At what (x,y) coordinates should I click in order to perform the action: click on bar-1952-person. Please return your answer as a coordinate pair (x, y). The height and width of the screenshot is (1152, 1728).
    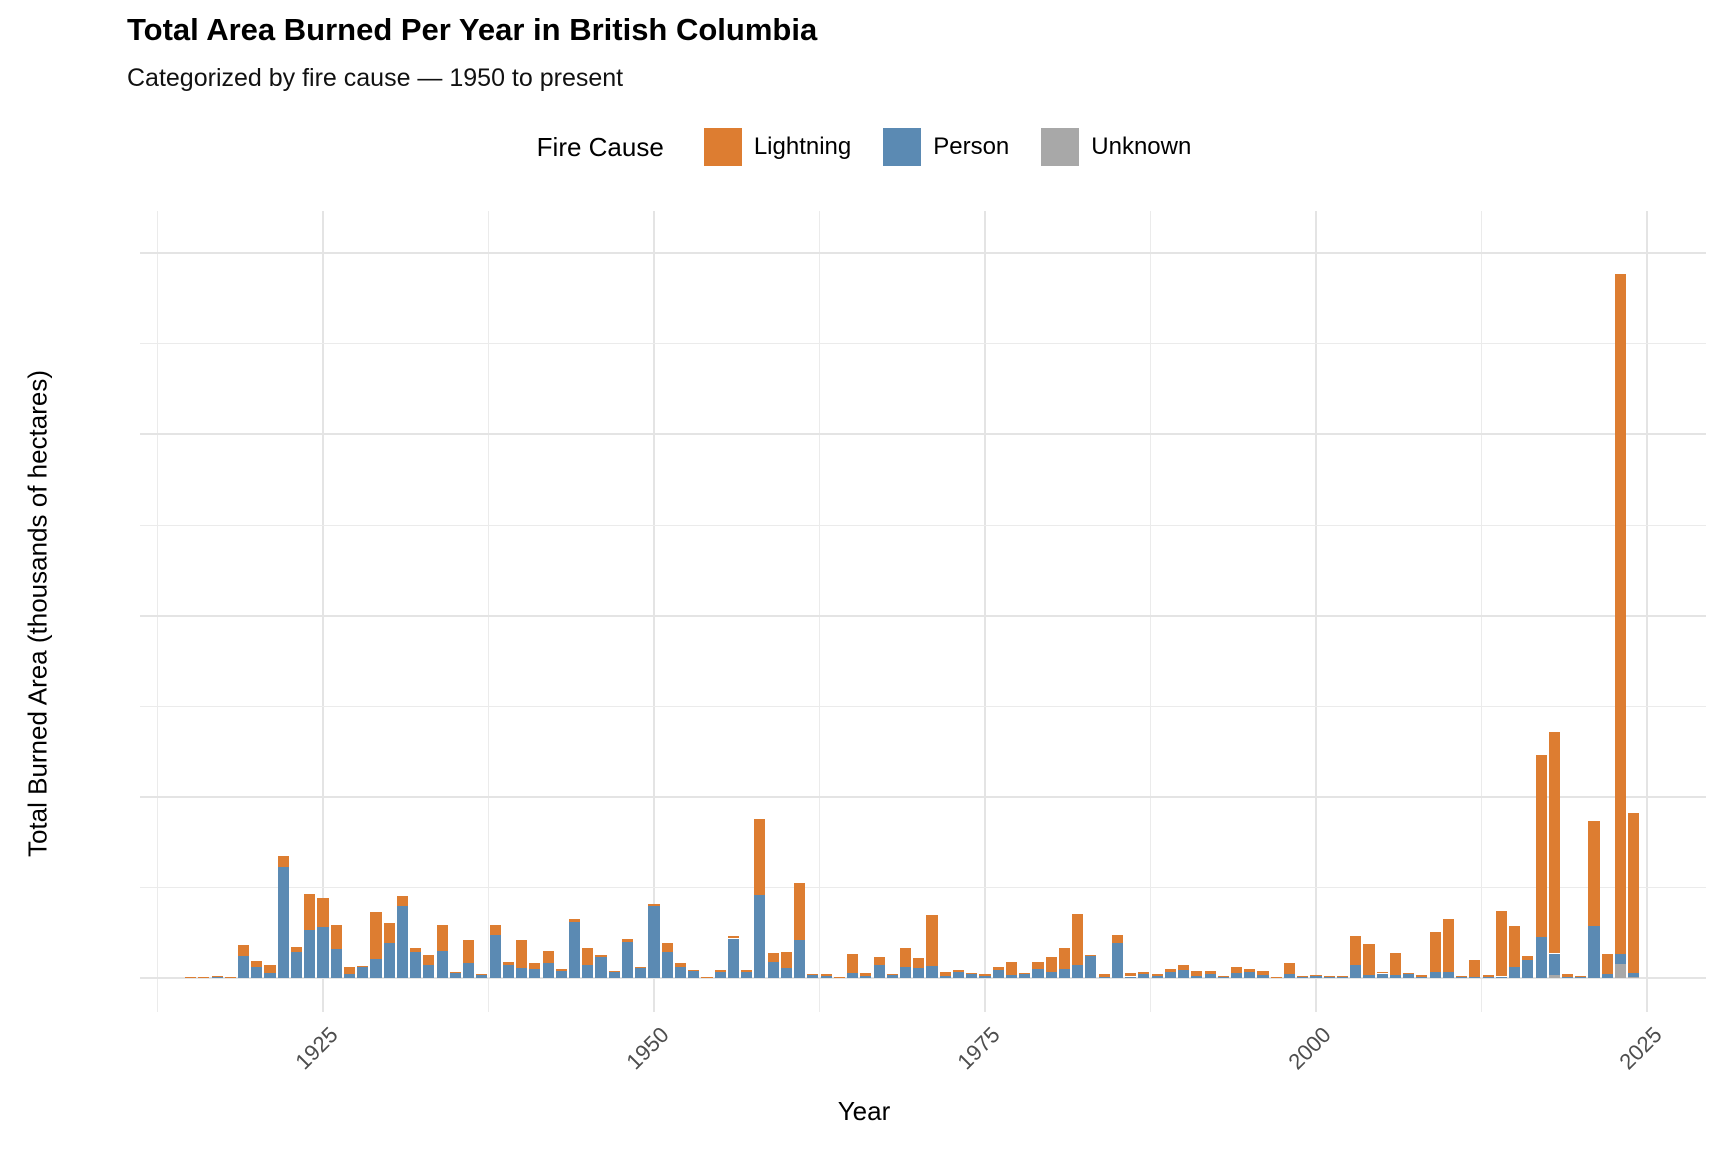
    Looking at the image, I should click on (680, 972).